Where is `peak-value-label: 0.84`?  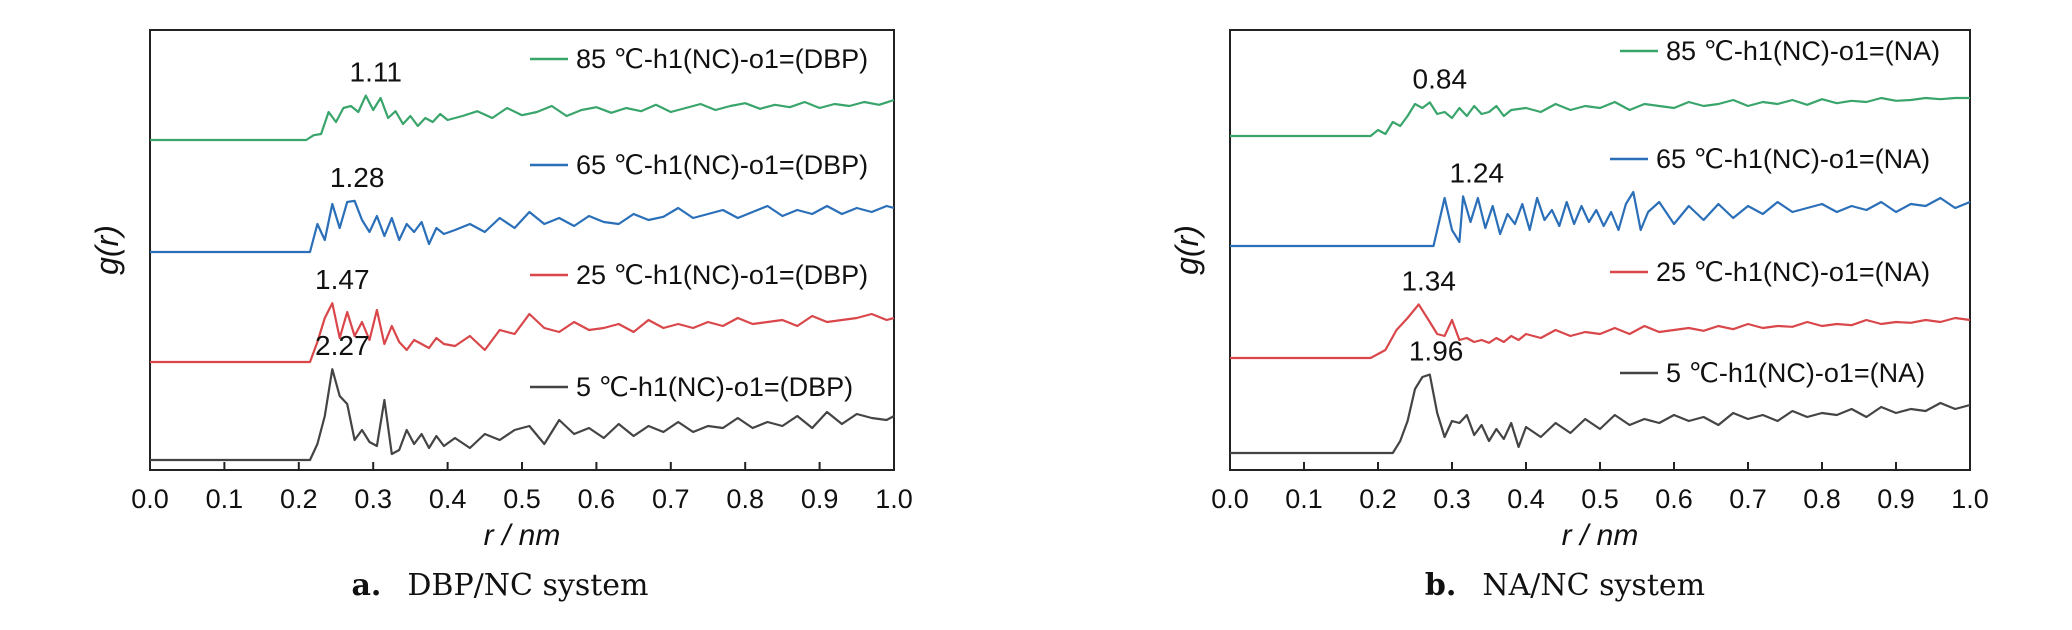
peak-value-label: 0.84 is located at coordinates (1440, 78).